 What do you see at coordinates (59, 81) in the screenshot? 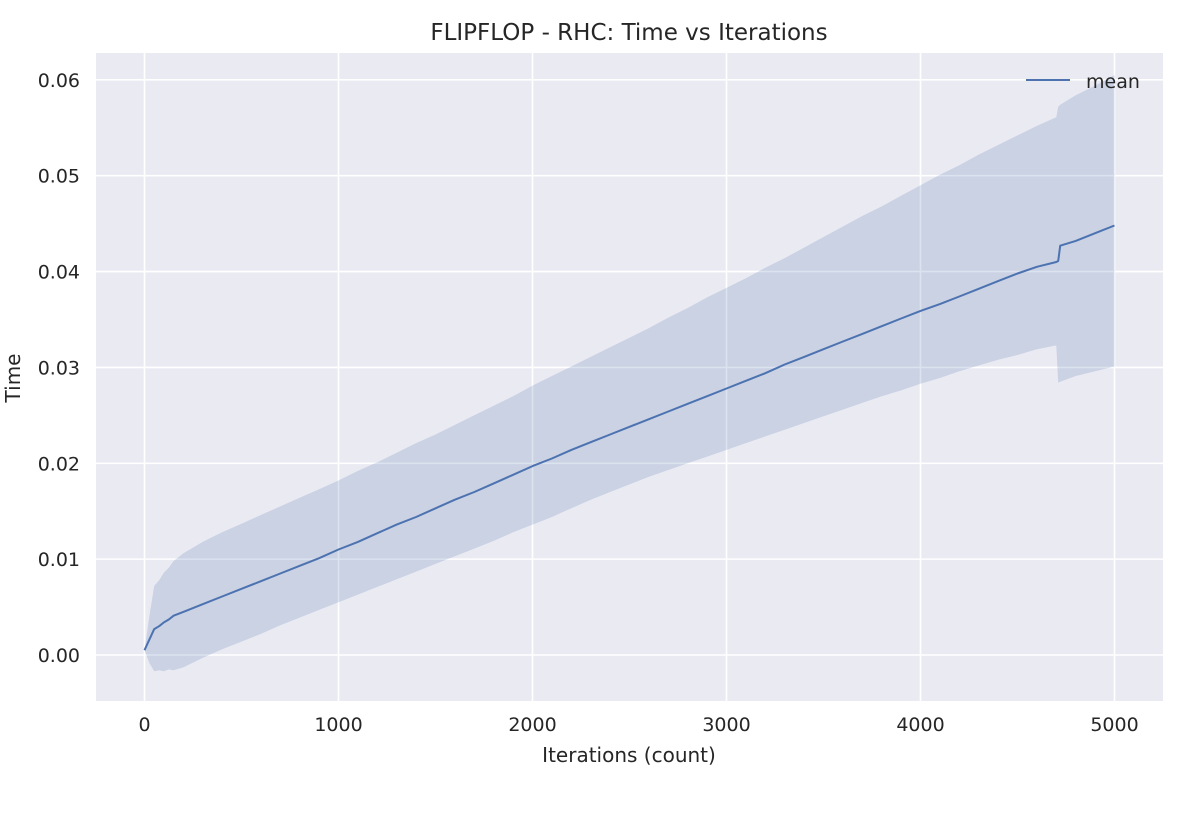
I see `y-tick-label: 0.06` at bounding box center [59, 81].